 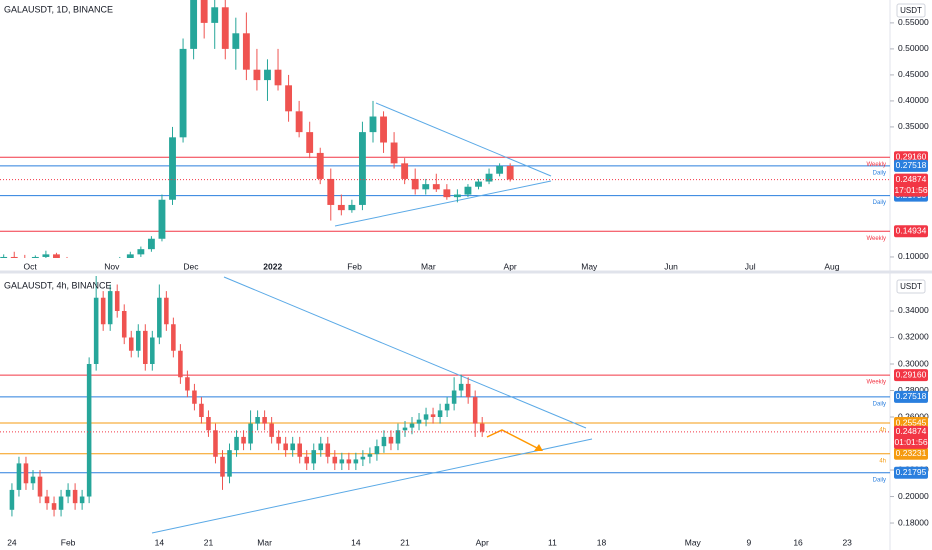 I want to click on y-tick-label: 0.32000, so click(x=913, y=337).